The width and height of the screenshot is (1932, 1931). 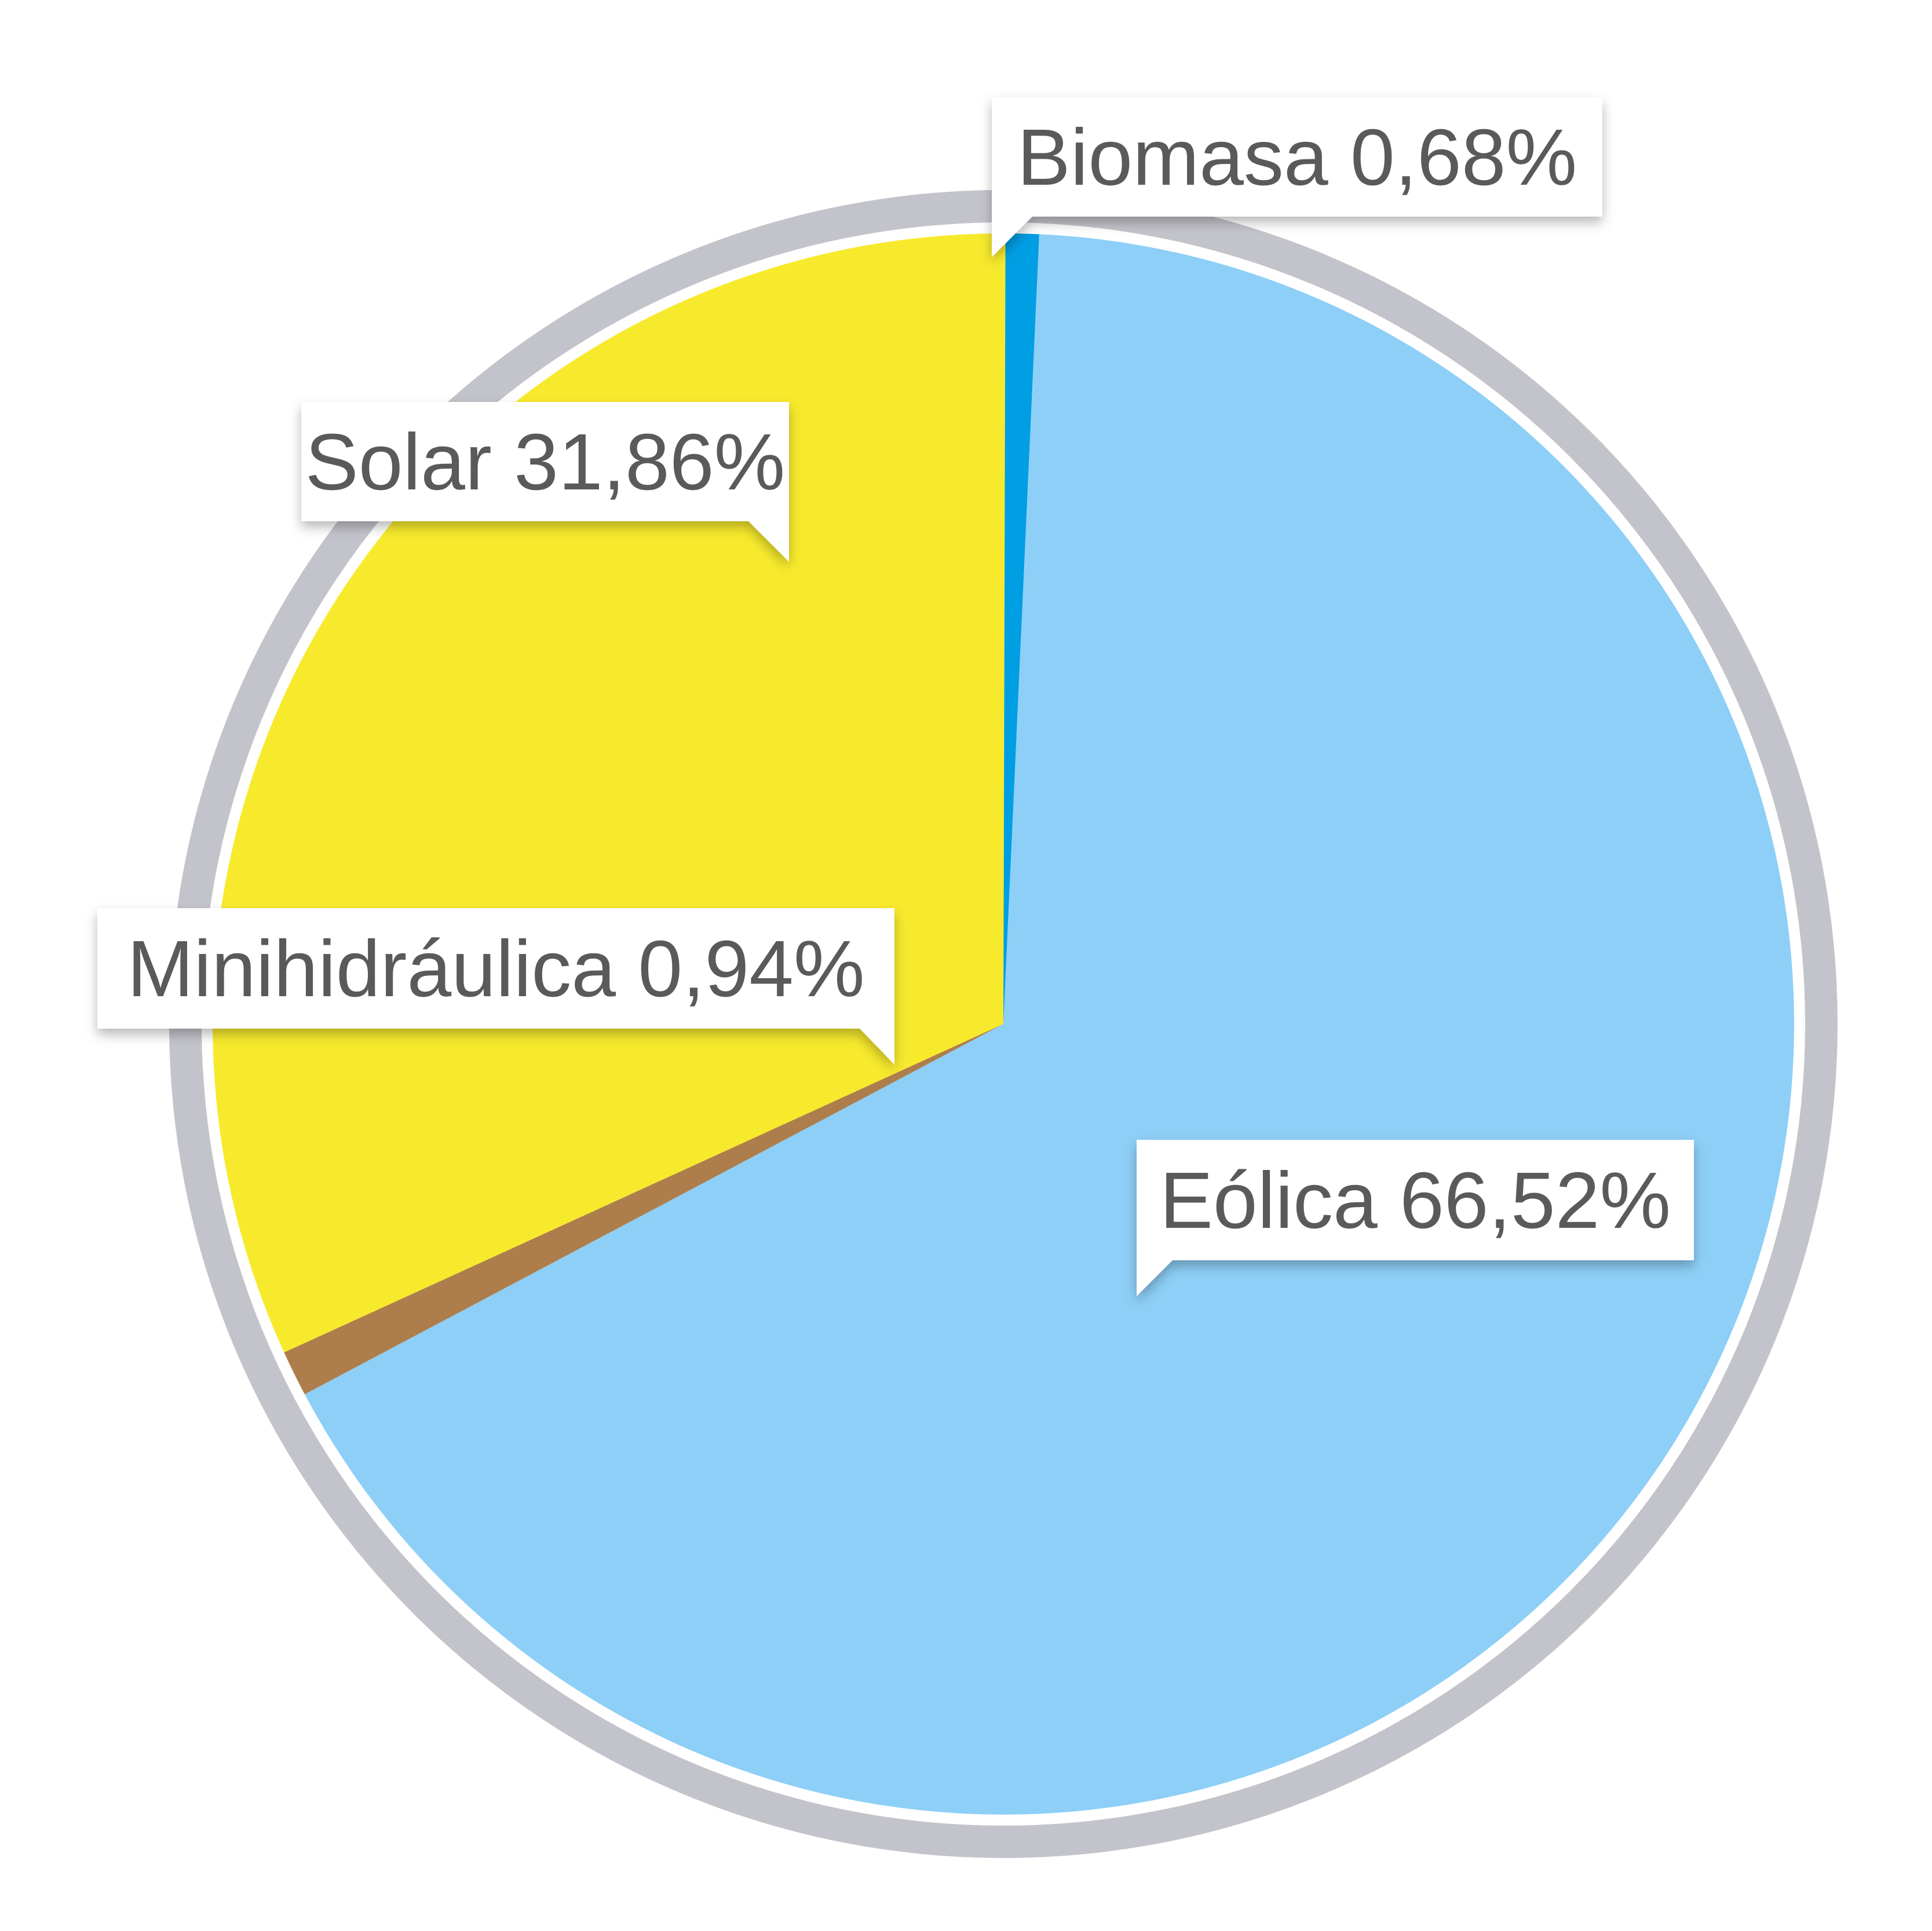 I want to click on pie-slice-biomasa, so click(x=1021, y=629).